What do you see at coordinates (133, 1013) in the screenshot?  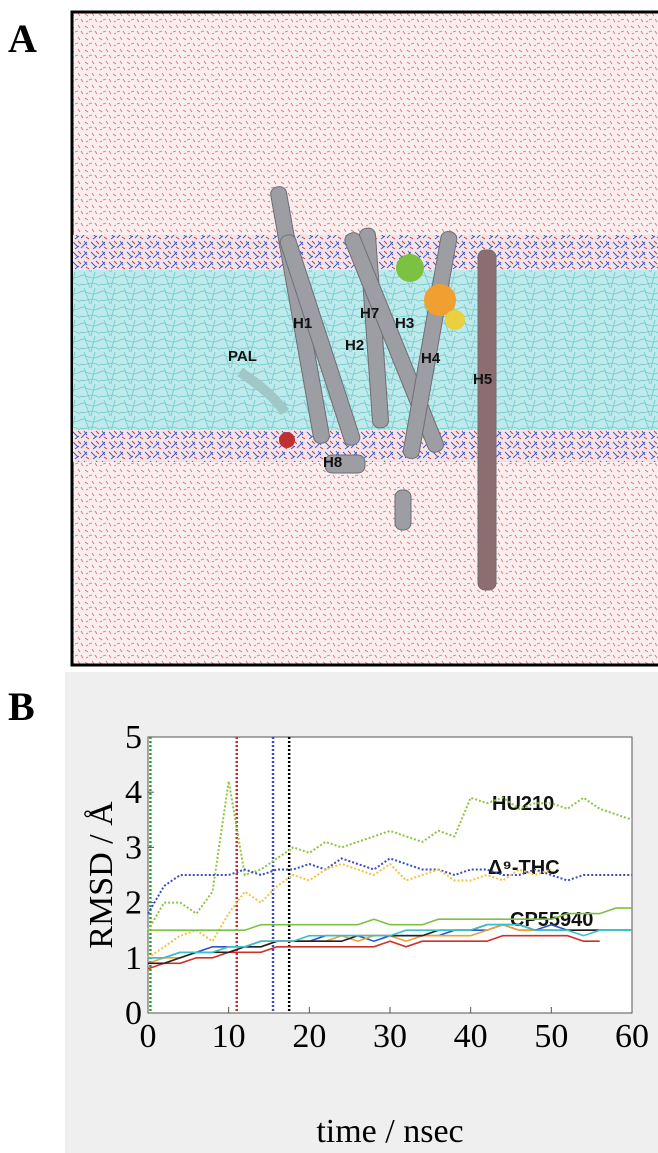 I see `y-tick-label: 0` at bounding box center [133, 1013].